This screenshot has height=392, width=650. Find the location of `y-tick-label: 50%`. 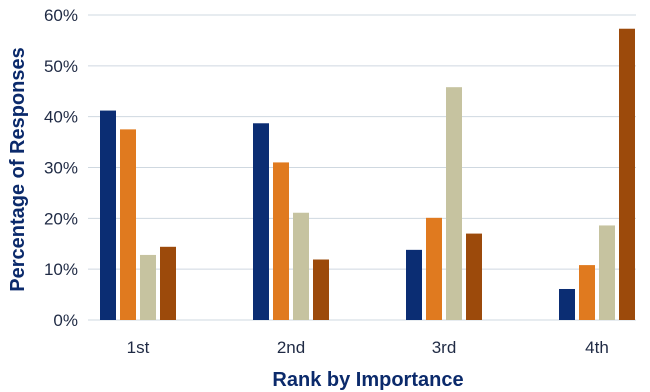

y-tick-label: 50% is located at coordinates (61, 66).